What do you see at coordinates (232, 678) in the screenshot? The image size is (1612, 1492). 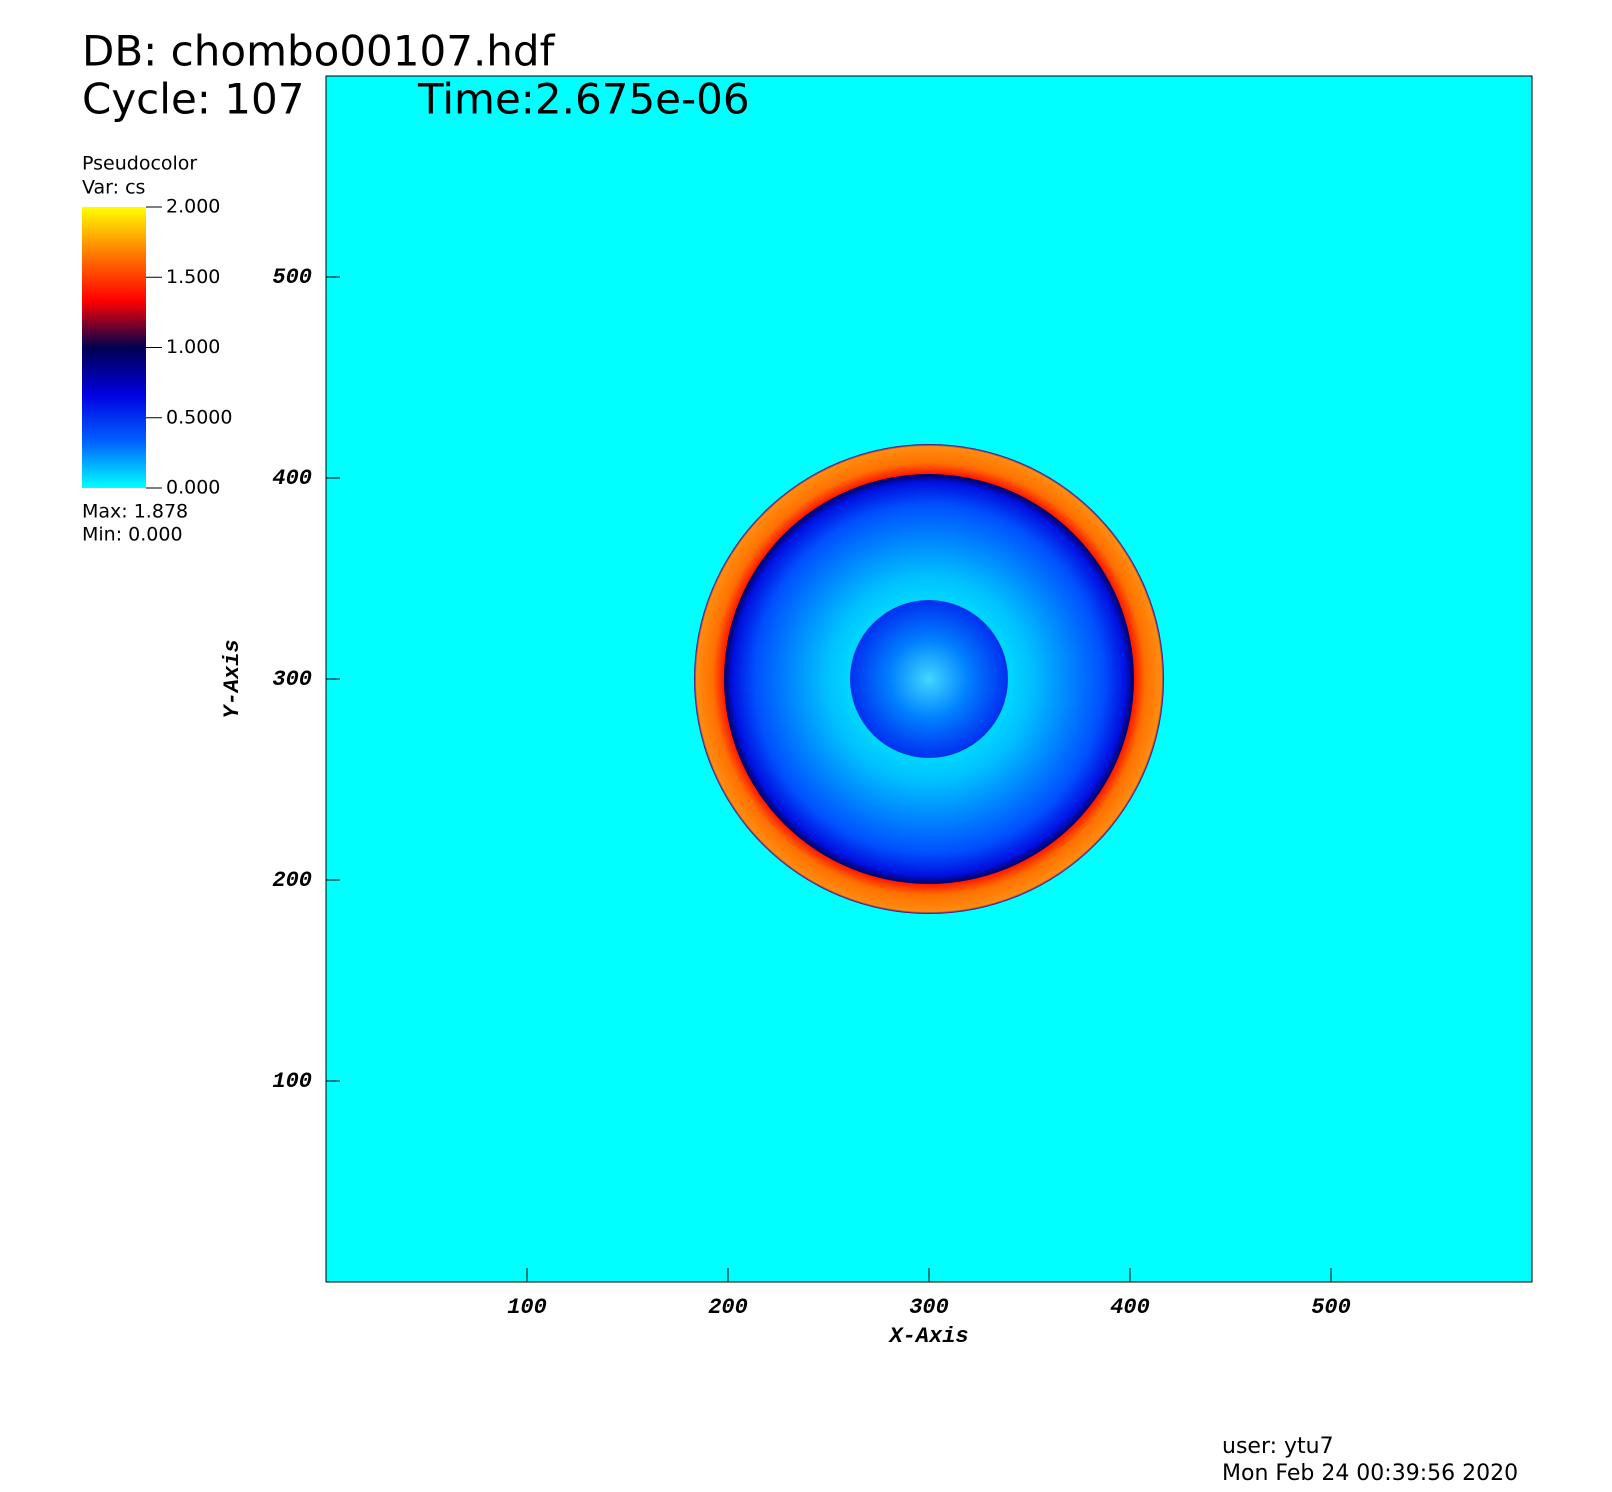 I see `y-axis-title: Y-Axis` at bounding box center [232, 678].